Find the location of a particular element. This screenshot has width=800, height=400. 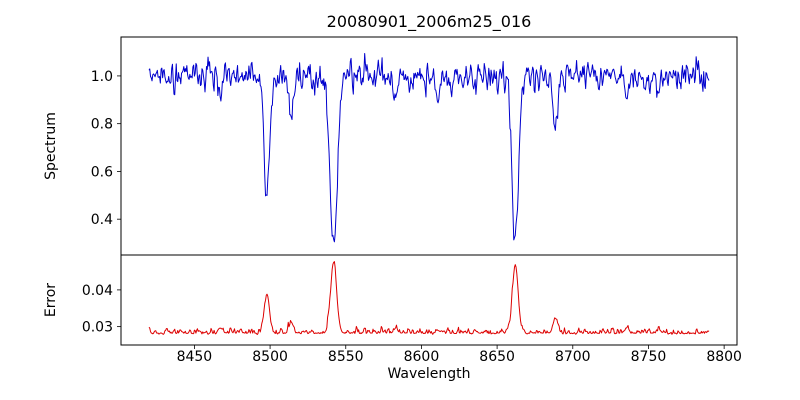

spectrum-y-tick-label: 0.6 is located at coordinates (102, 172).